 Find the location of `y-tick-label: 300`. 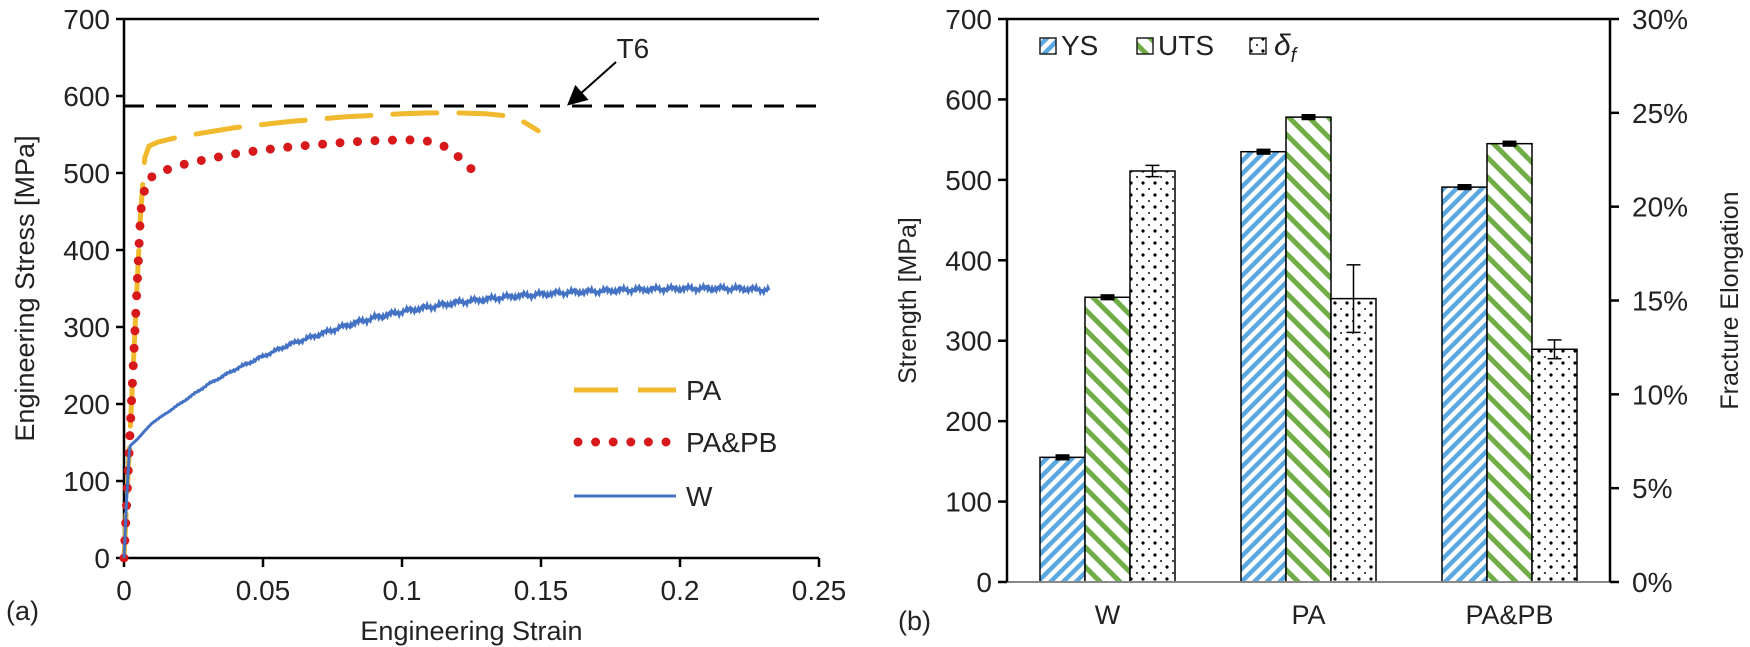

y-tick-label: 300 is located at coordinates (86, 327).